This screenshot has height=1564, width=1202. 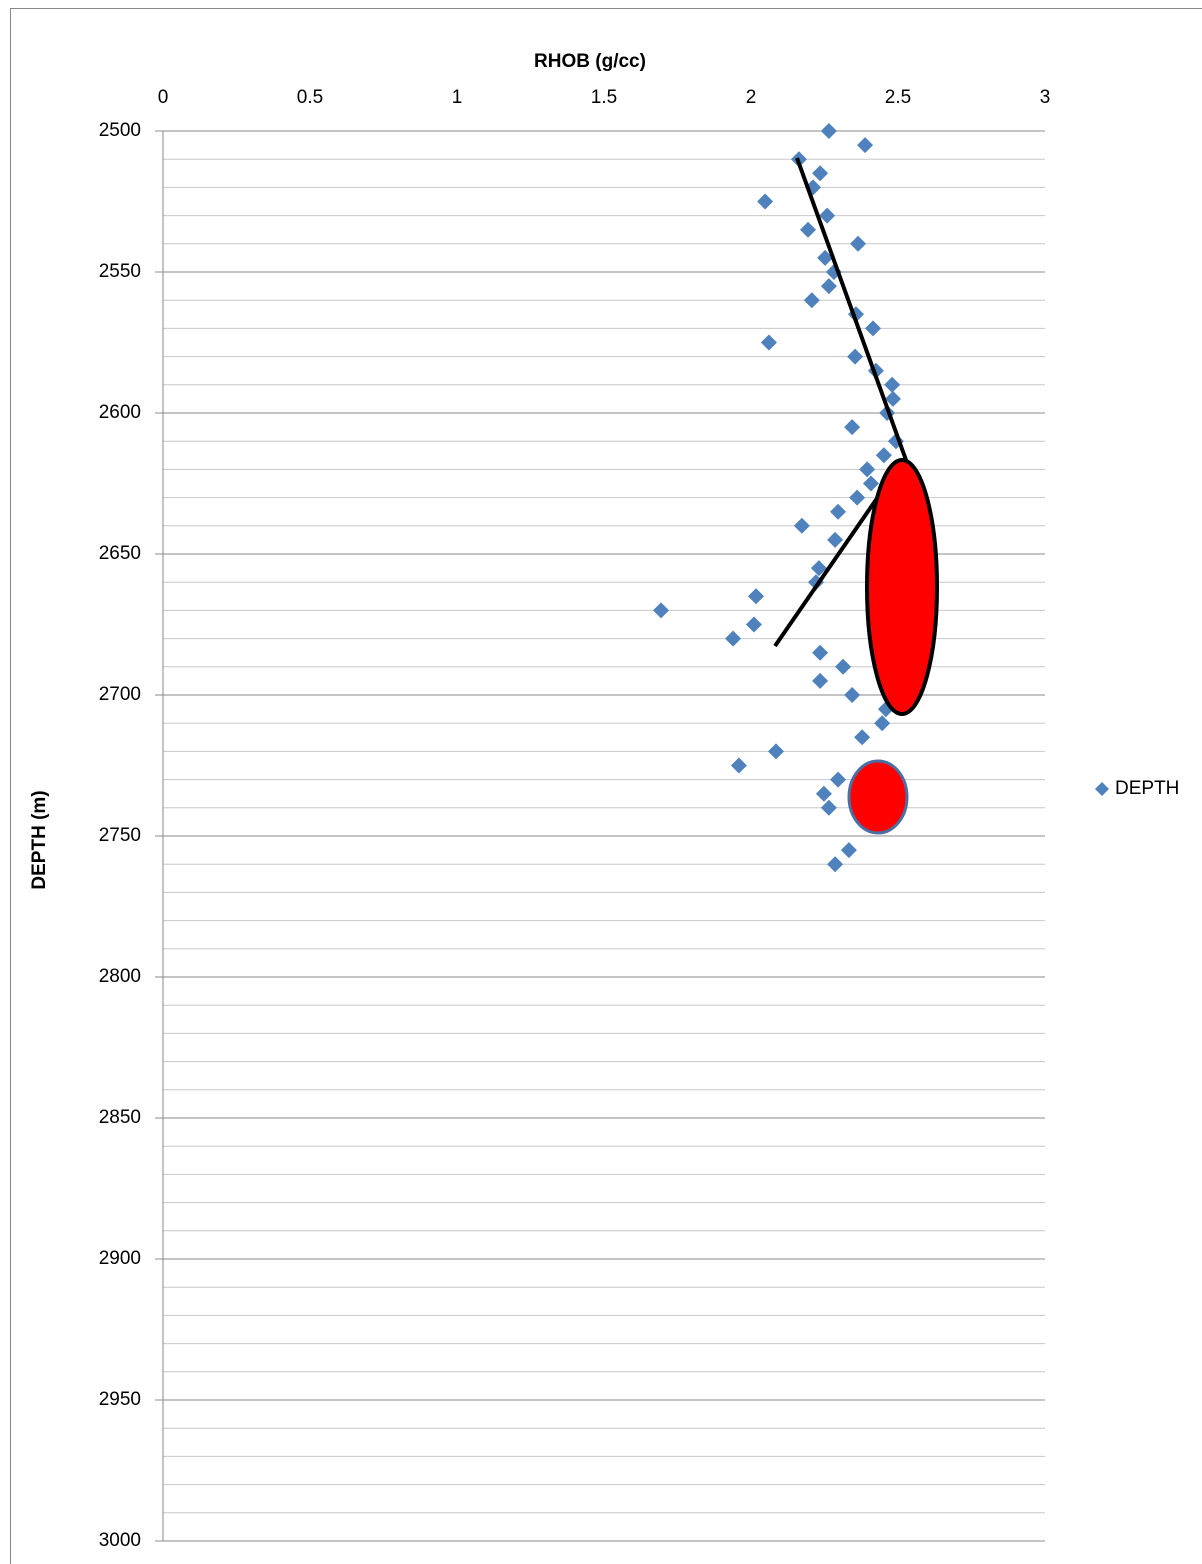 I want to click on legend-marker, so click(x=1102, y=789).